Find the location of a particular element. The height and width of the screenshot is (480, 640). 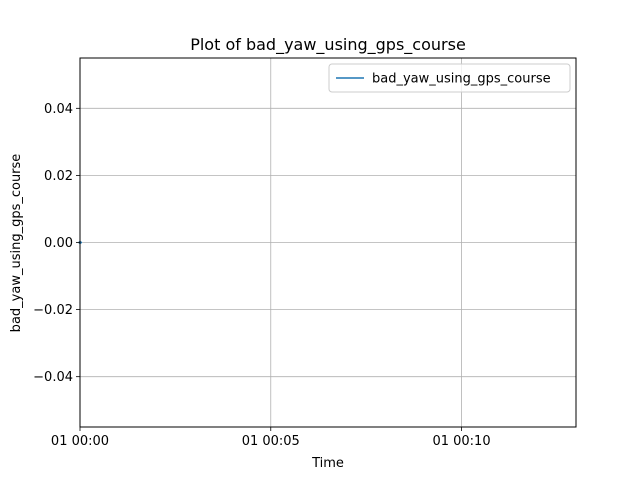

y-tick-label: −0.04 is located at coordinates (53, 377).